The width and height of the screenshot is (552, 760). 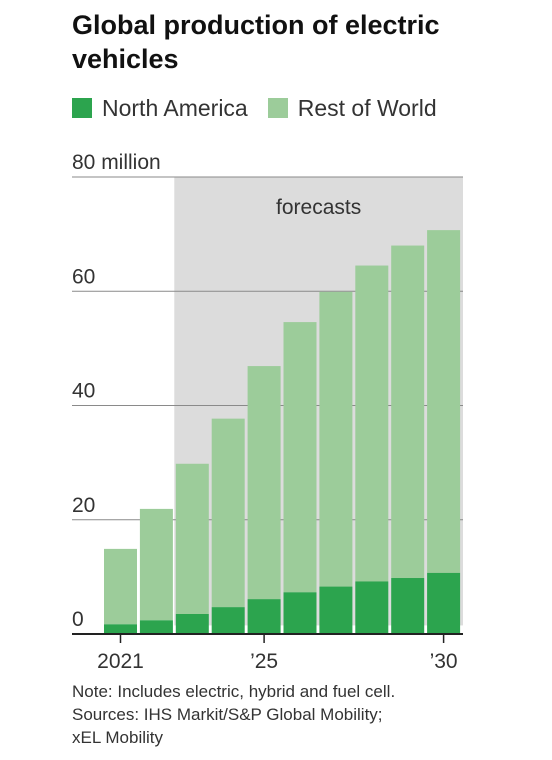 I want to click on bar-rest-of-world-2029, so click(x=408, y=412).